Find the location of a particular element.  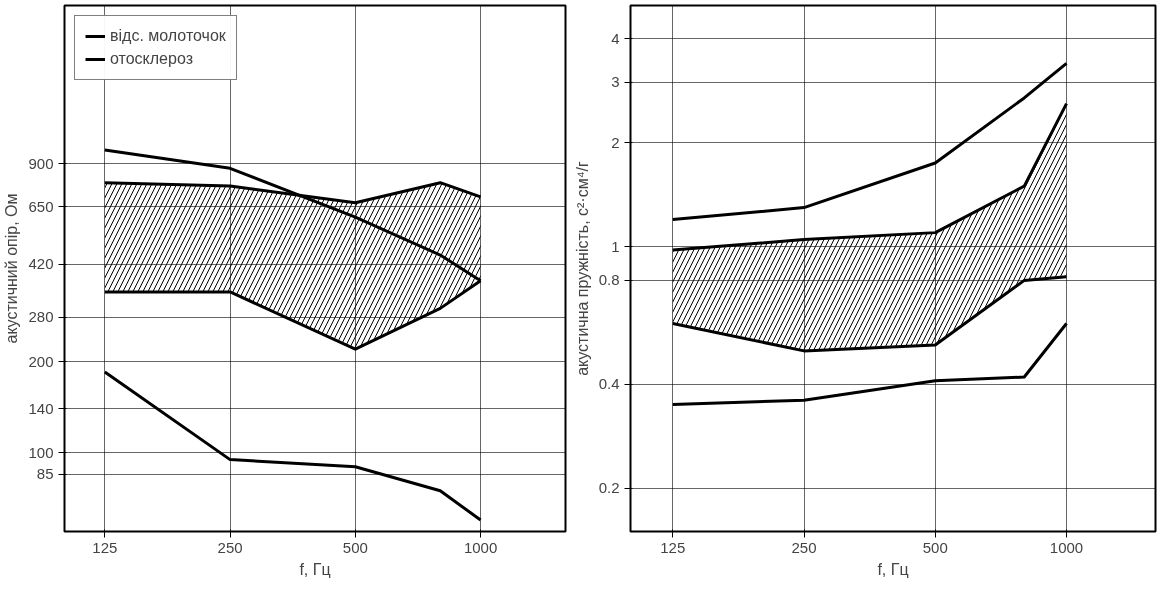

y-tick-label: 85 is located at coordinates (45, 474).